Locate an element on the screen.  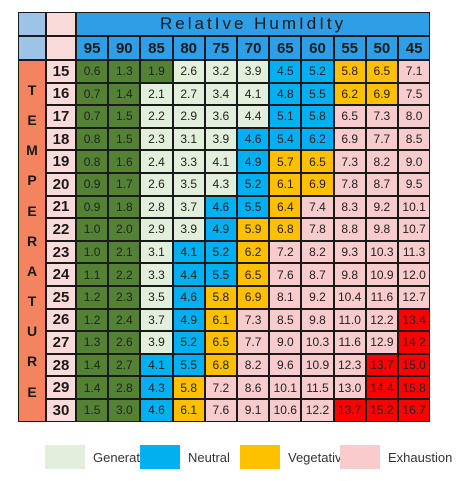
heatmap-cell: 12.7 is located at coordinates (414, 297).